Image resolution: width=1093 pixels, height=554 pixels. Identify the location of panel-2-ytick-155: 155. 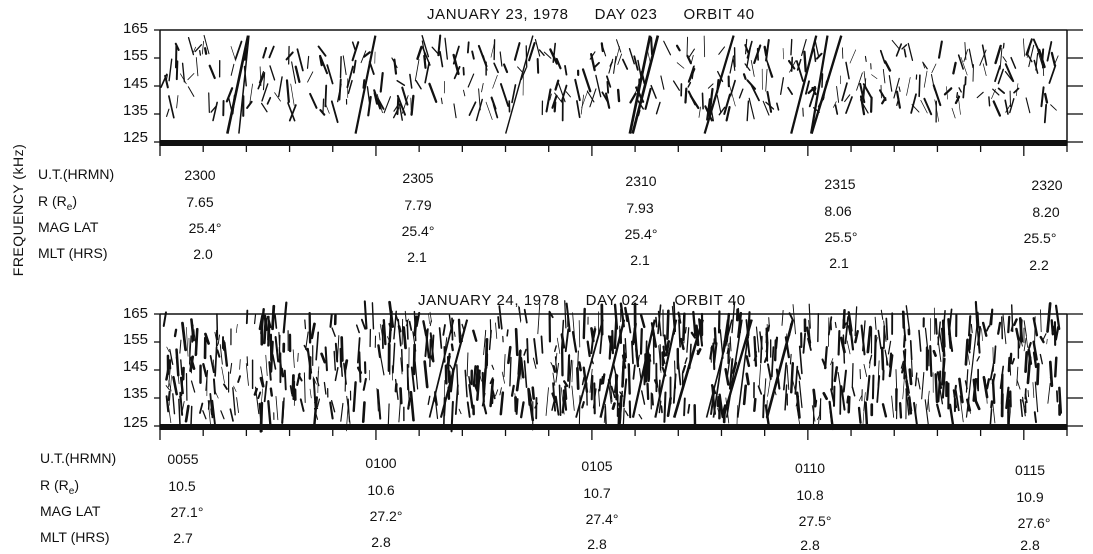
(135, 339).